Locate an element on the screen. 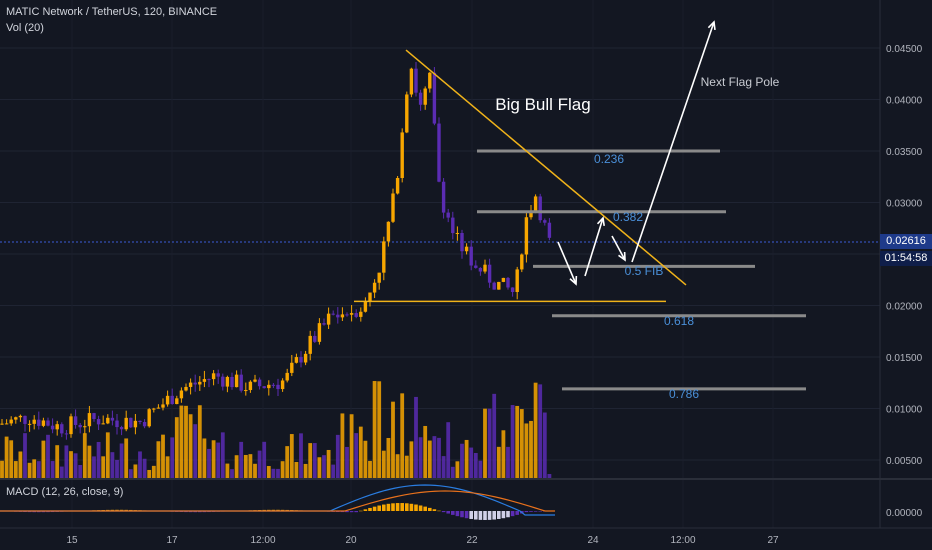 Image resolution: width=932 pixels, height=550 pixels. direction-arrow is located at coordinates (567, 263).